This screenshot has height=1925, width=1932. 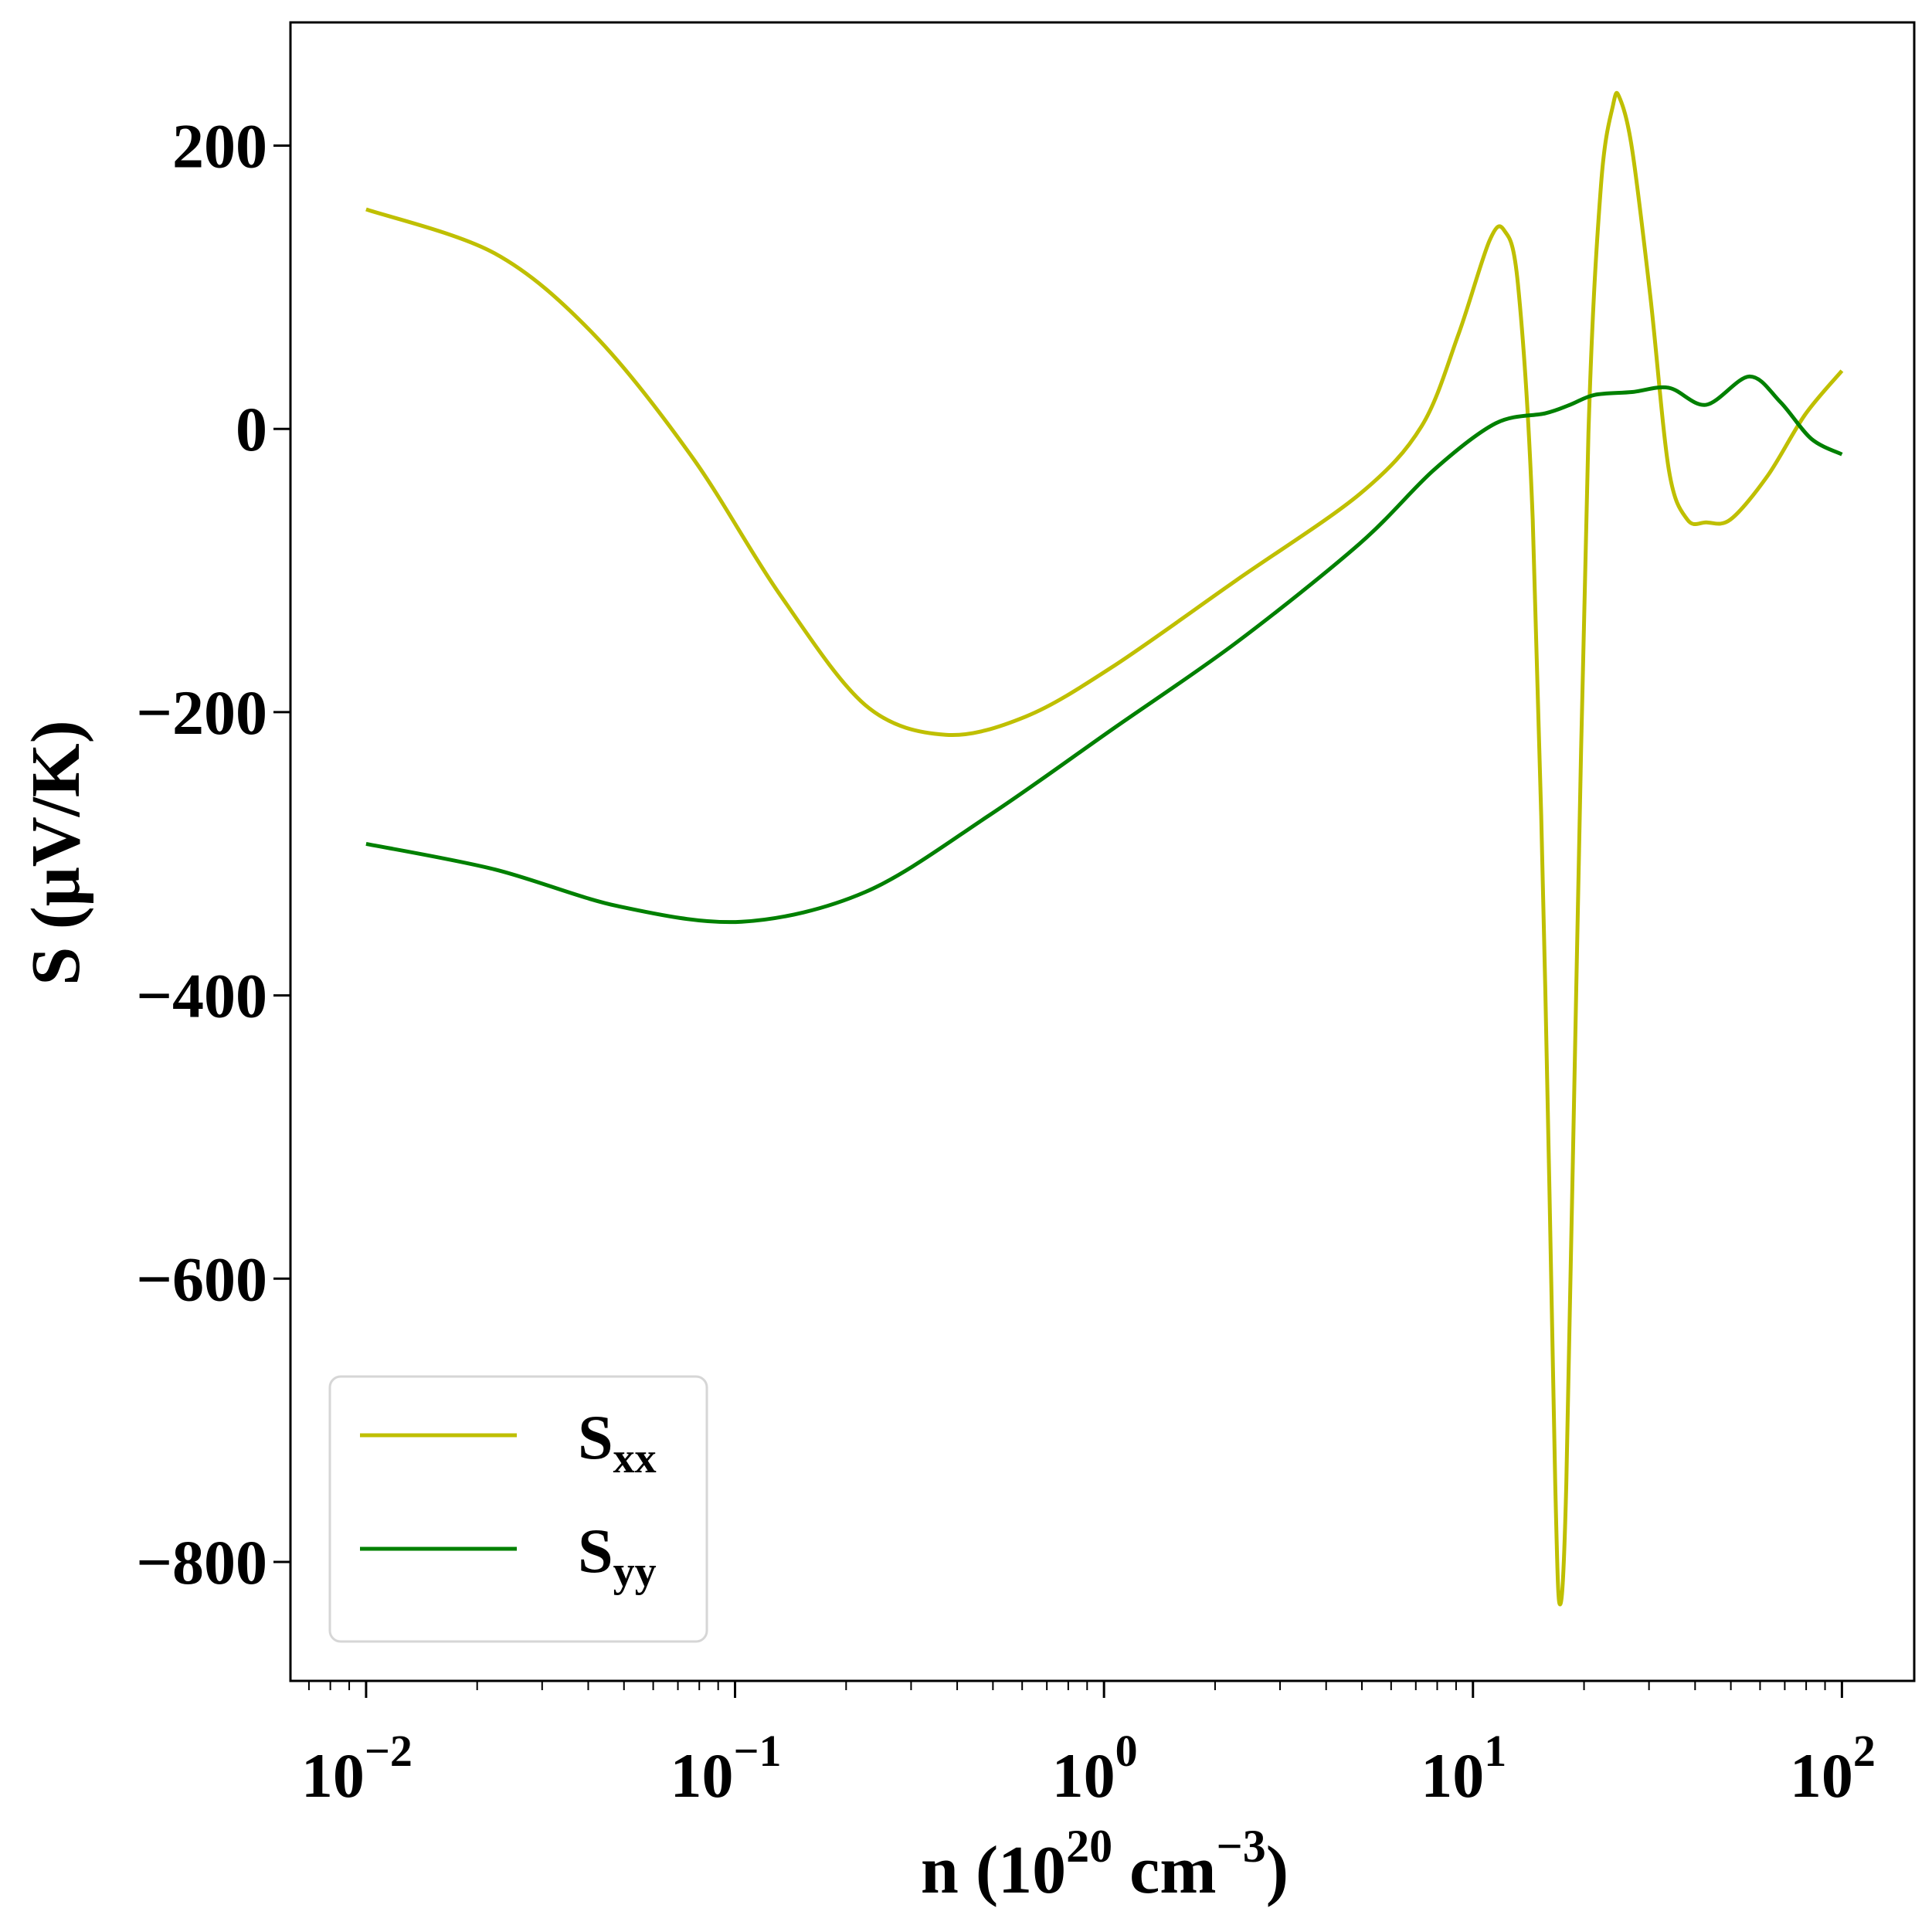 I want to click on x-tick-label: 10⁻¹, so click(x=726, y=1768).